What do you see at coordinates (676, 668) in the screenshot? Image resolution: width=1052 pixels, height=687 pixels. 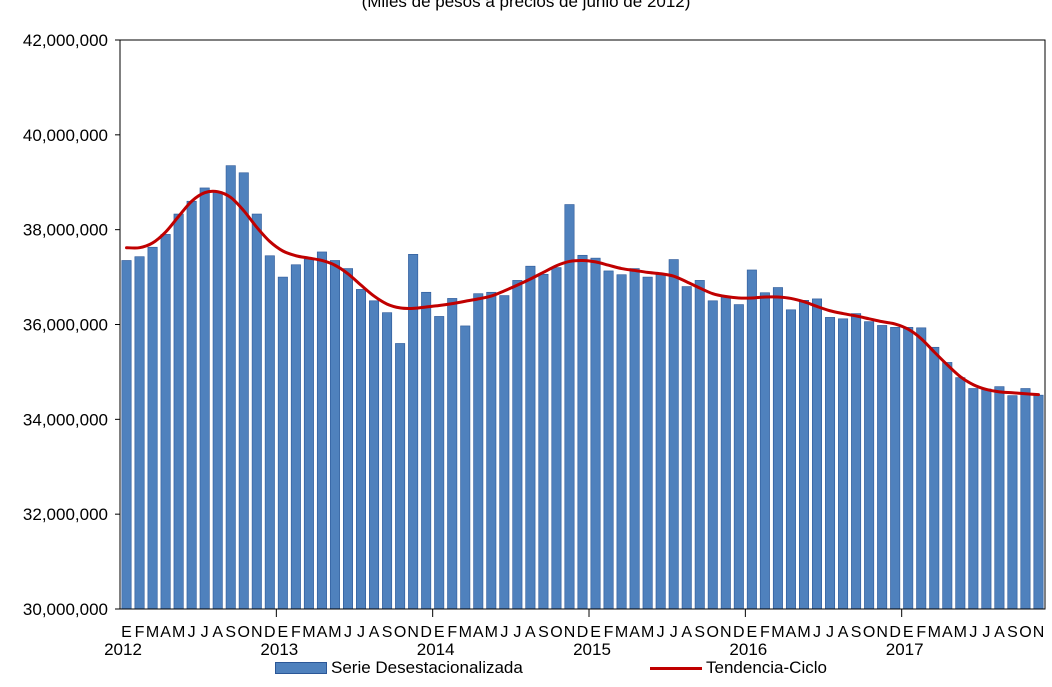 I see `legend-line-swatch` at bounding box center [676, 668].